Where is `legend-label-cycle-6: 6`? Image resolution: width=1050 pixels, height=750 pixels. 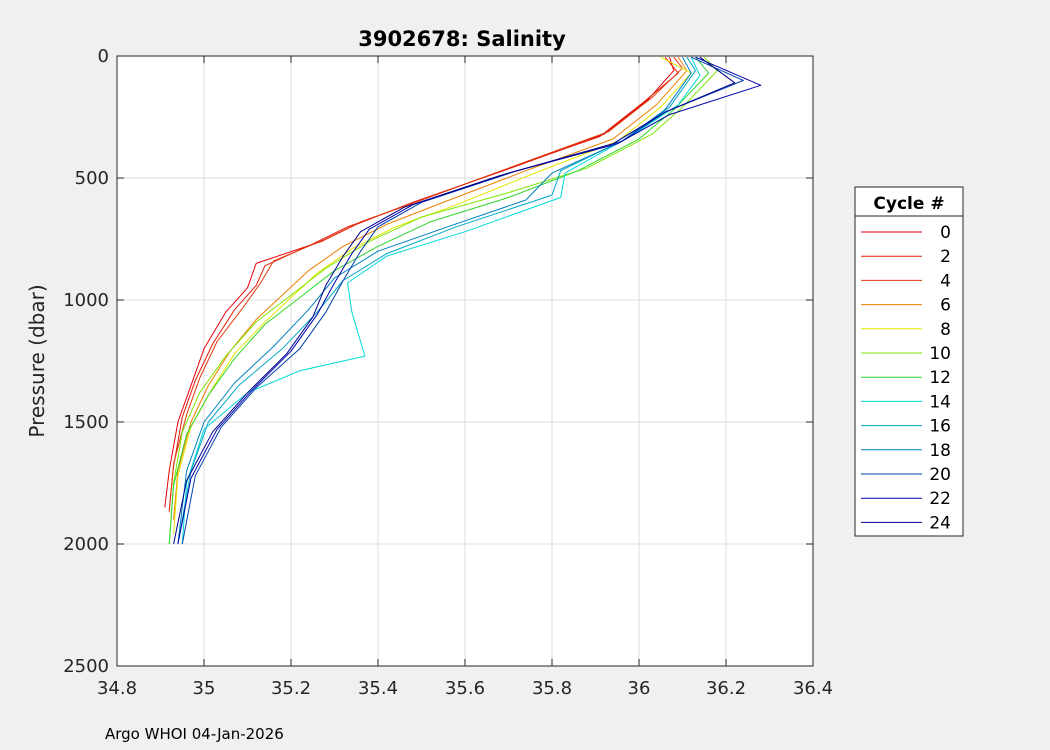 legend-label-cycle-6: 6 is located at coordinates (945, 306).